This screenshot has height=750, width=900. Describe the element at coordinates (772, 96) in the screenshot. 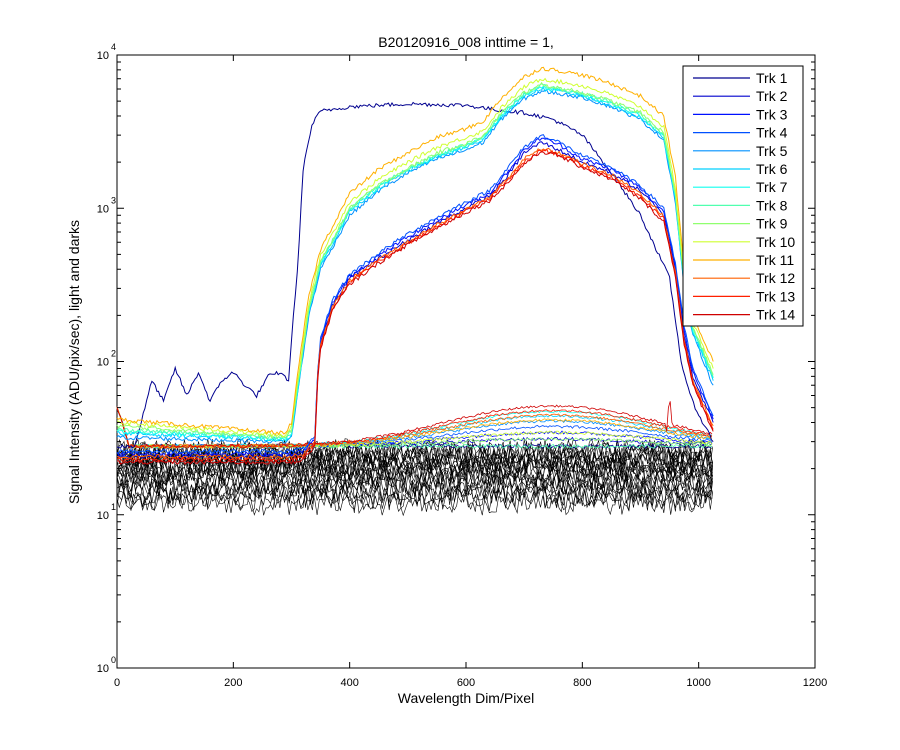

I see `legend-label: Trk 2` at that location.